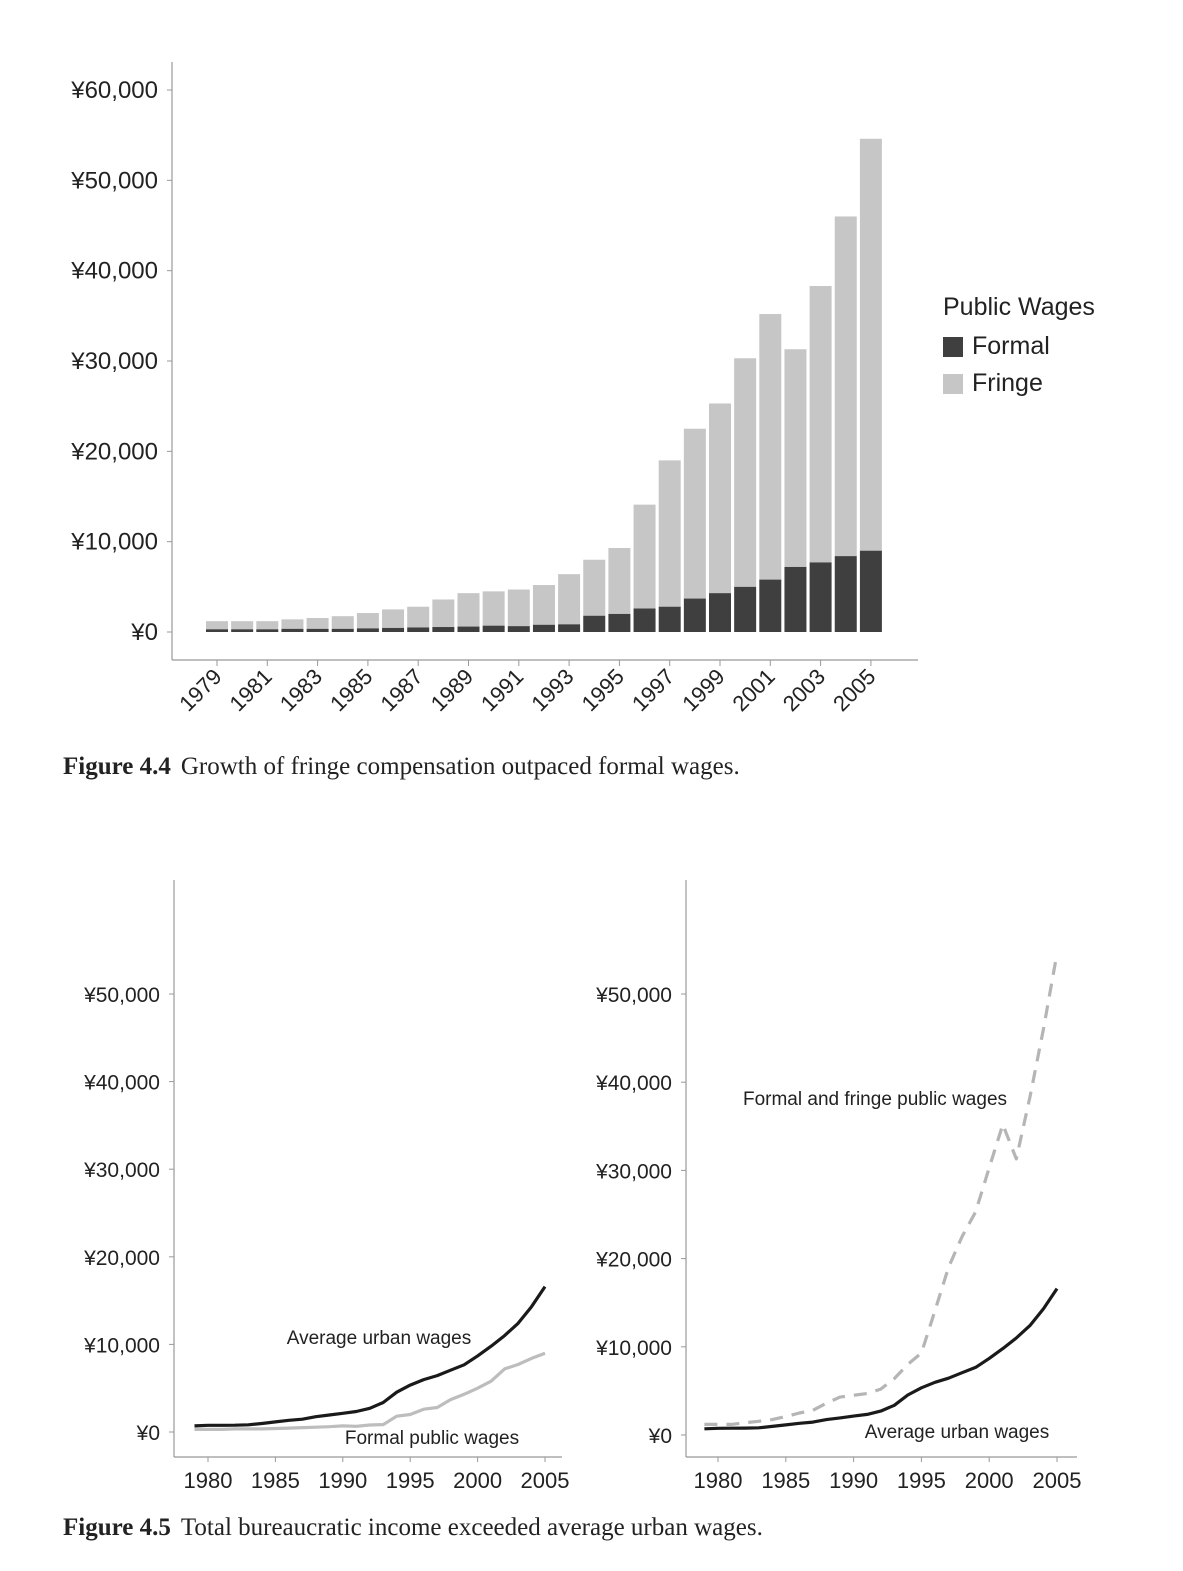 The image size is (1183, 1571). I want to click on bar-fringe-1987, so click(418, 617).